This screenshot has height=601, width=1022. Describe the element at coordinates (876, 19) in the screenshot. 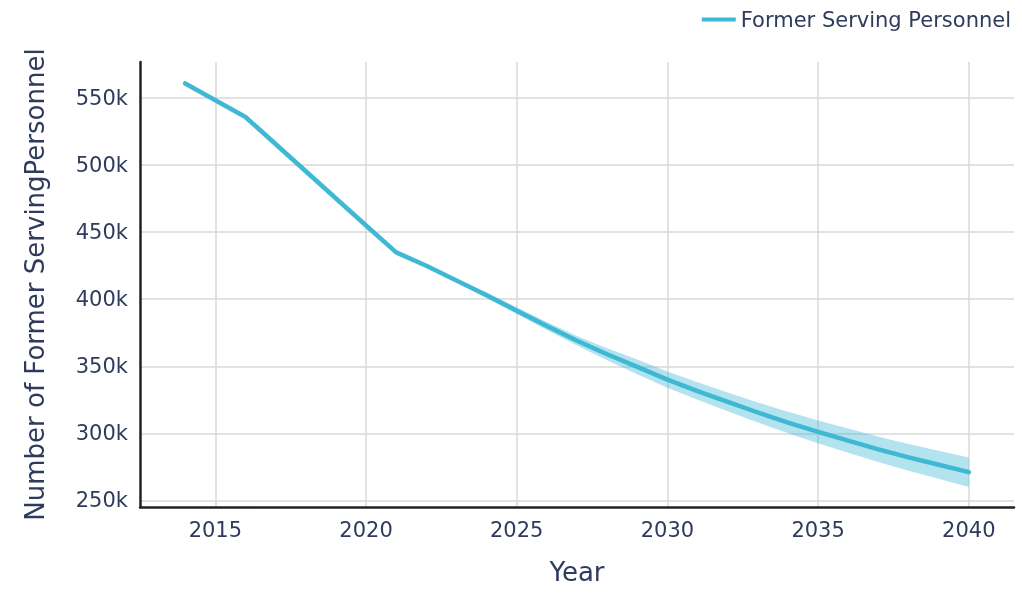

I see `legend-label: Former Serving Personnel` at that location.